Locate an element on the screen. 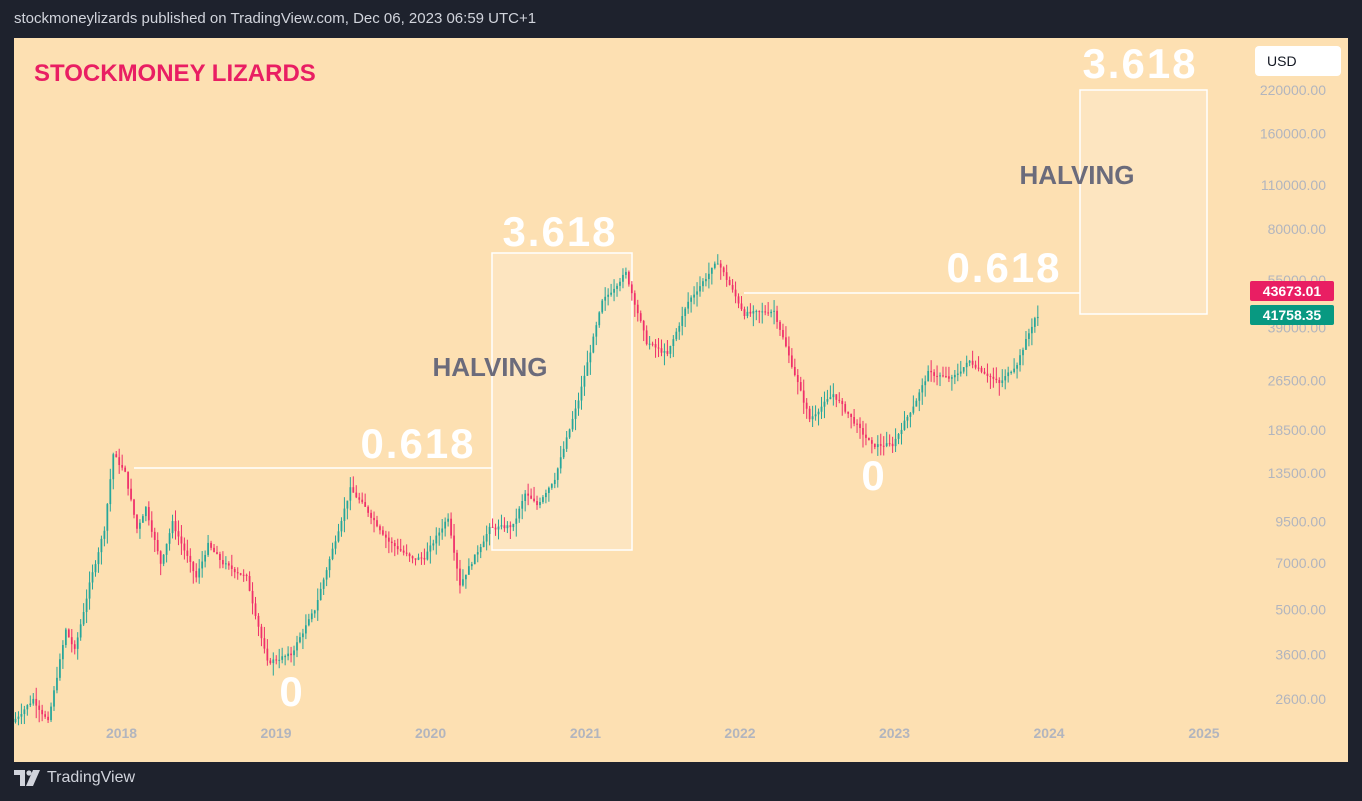  halving-box-2024 is located at coordinates (1143, 202).